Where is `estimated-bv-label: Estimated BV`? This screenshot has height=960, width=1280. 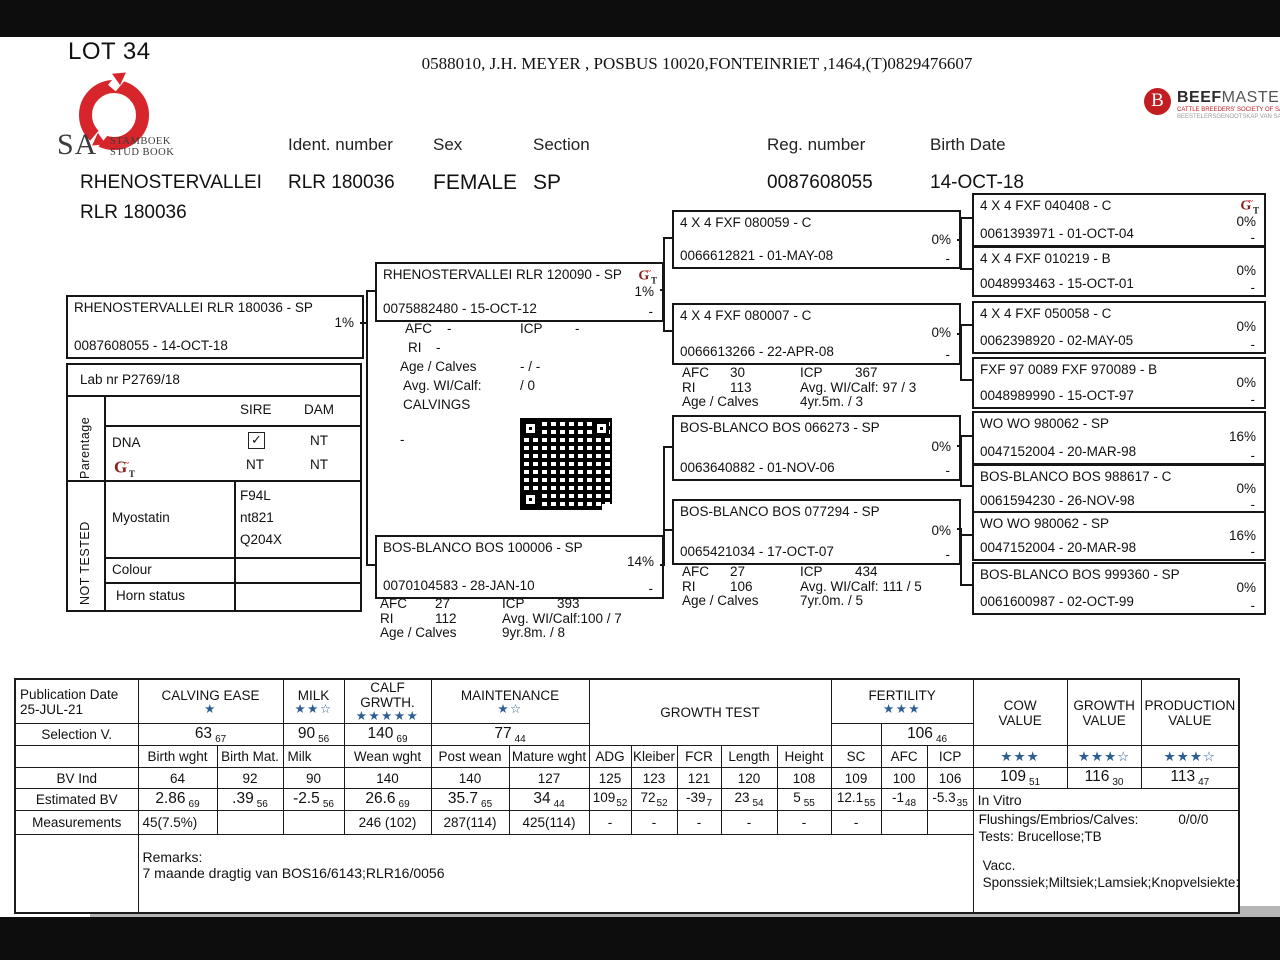
estimated-bv-label: Estimated BV is located at coordinates (76, 799).